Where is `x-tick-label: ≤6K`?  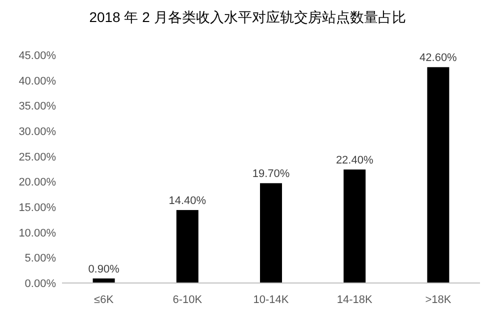
x-tick-label: ≤6K is located at coordinates (104, 300).